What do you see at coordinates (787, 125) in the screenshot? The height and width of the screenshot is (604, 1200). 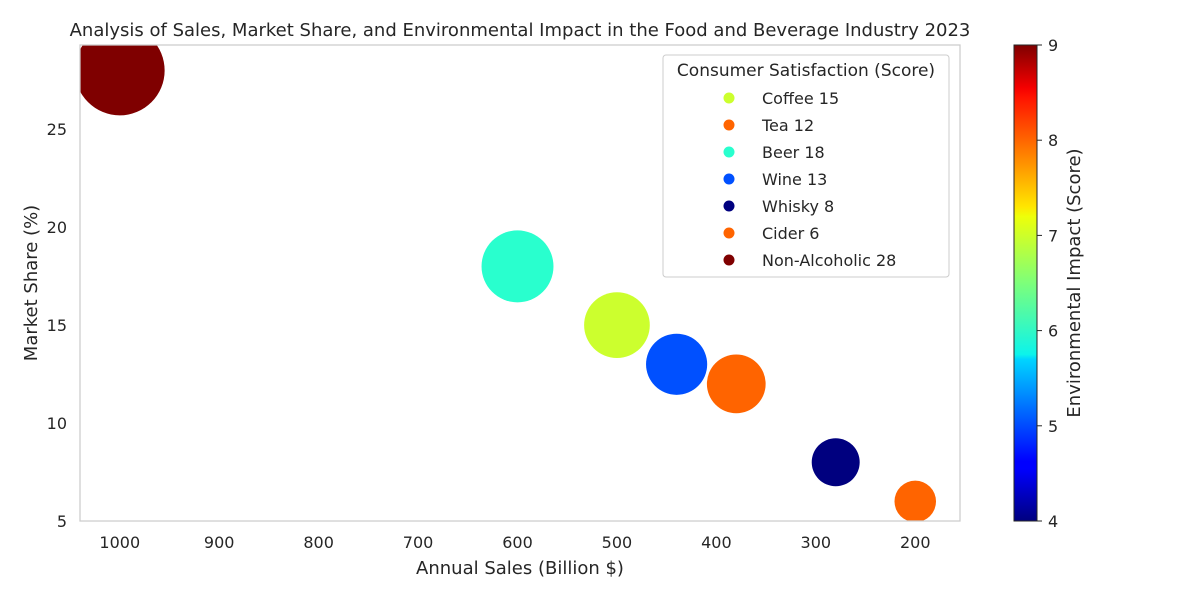 I see `legend-label: Tea 12` at bounding box center [787, 125].